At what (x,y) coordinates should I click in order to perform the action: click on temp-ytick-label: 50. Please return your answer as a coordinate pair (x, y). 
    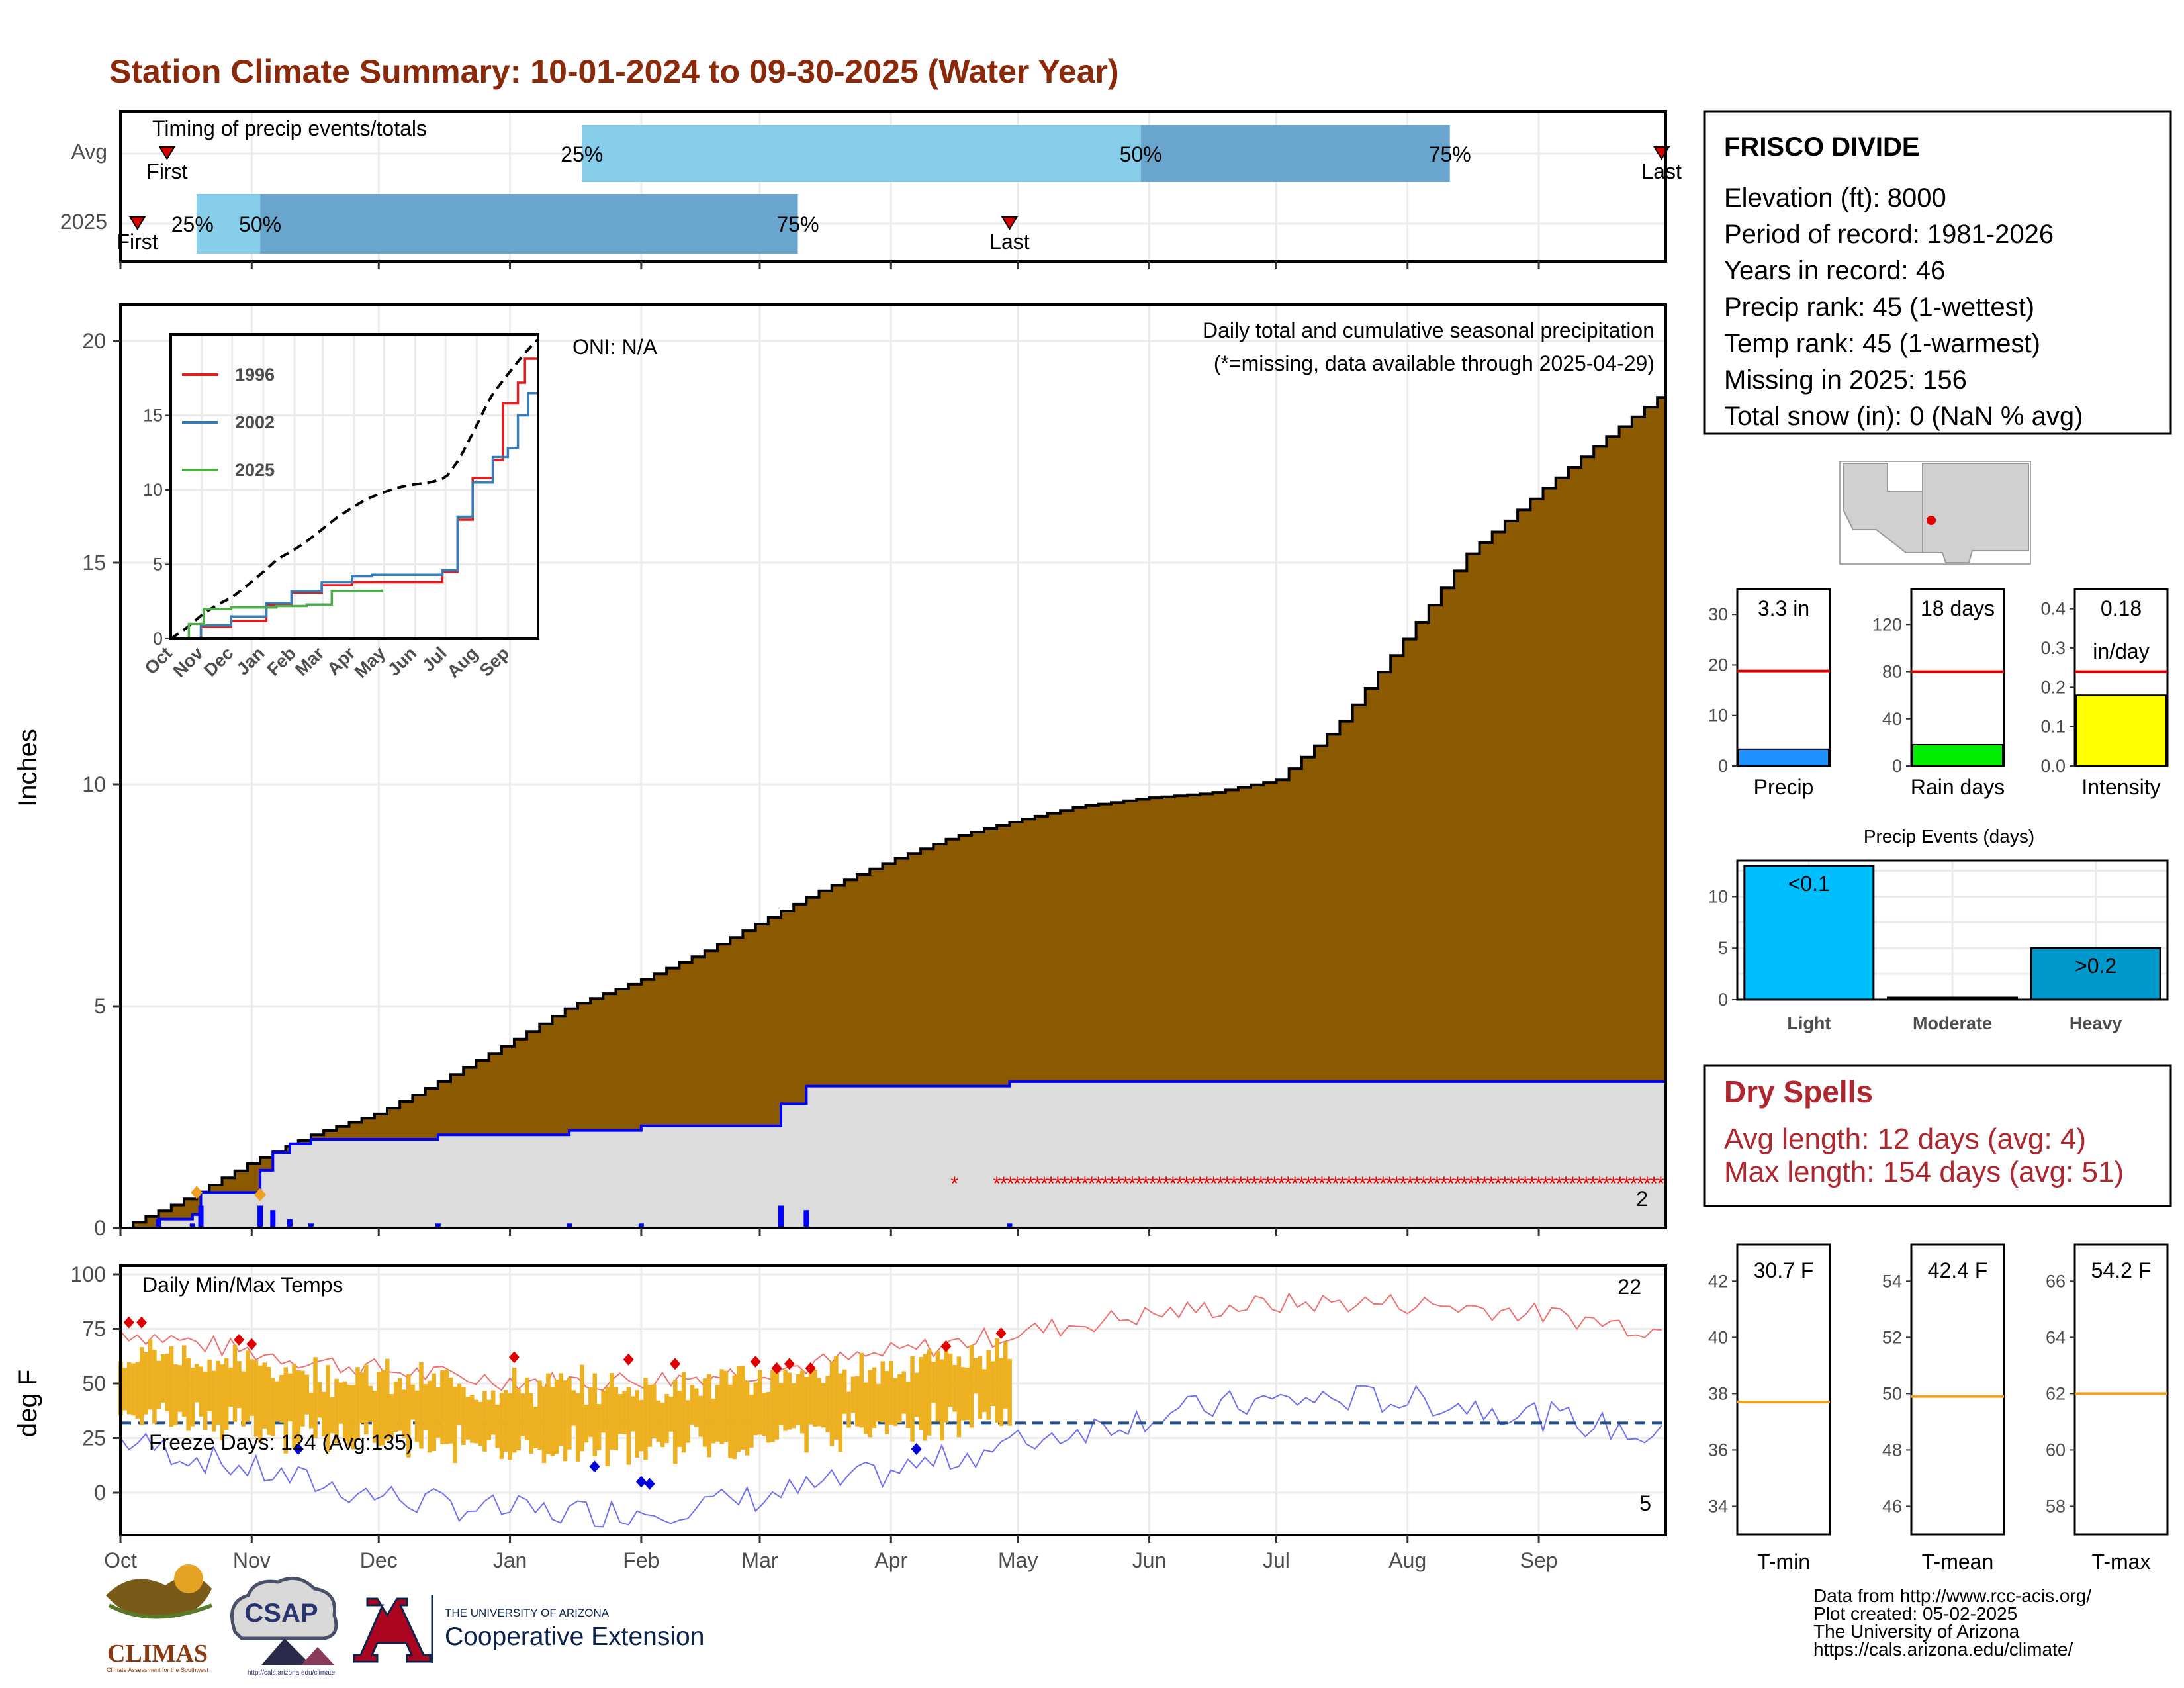
    Looking at the image, I should click on (94, 1383).